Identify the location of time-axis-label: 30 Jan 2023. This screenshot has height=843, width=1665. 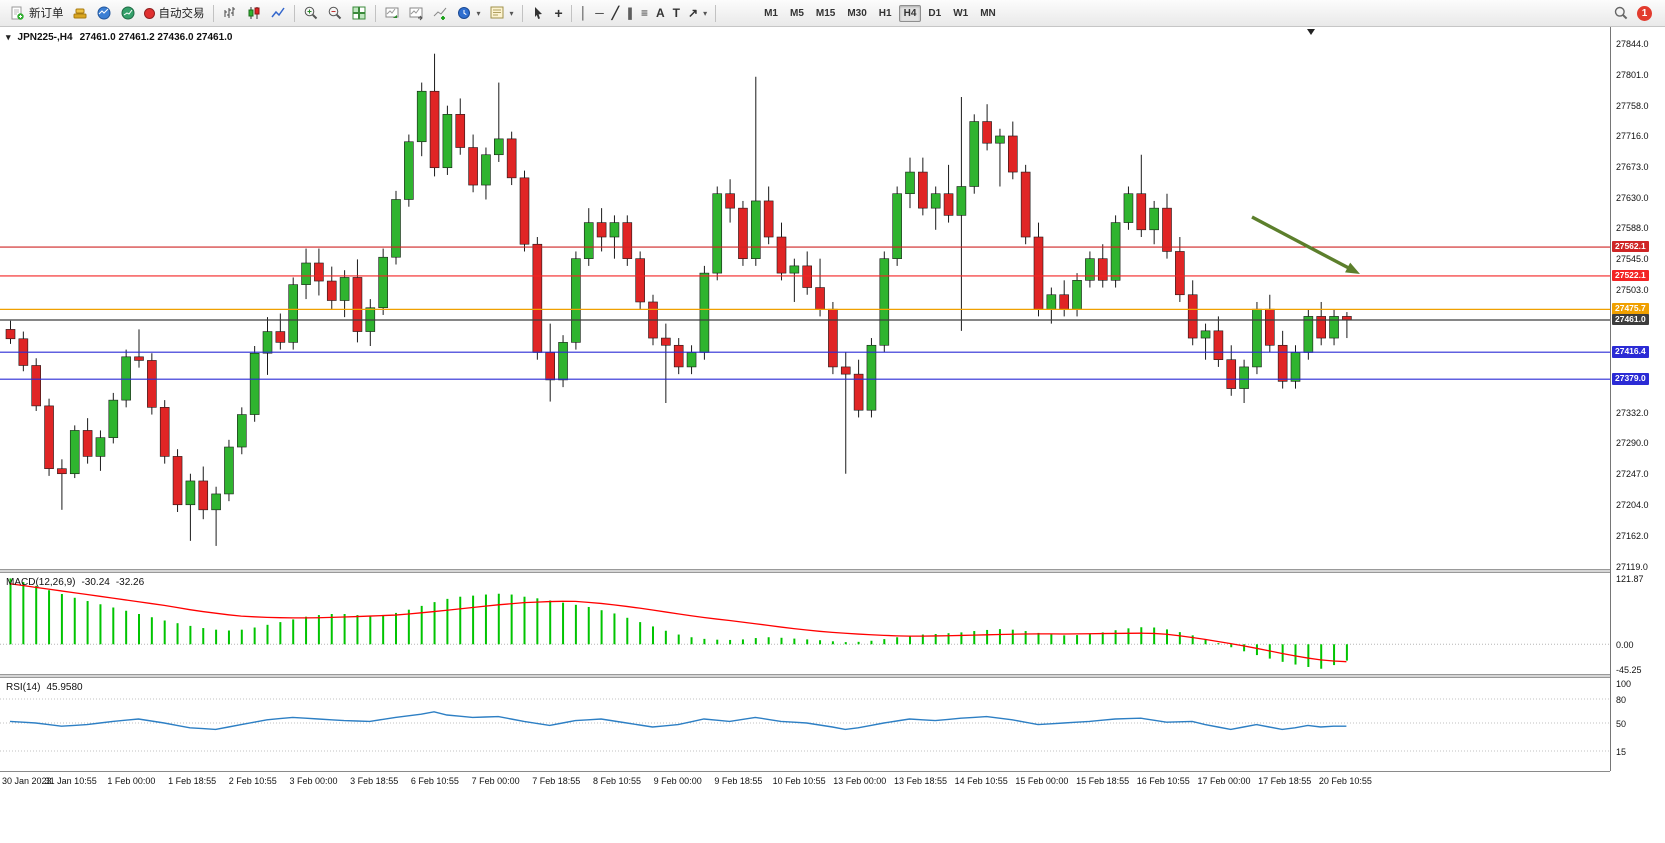
(27, 781).